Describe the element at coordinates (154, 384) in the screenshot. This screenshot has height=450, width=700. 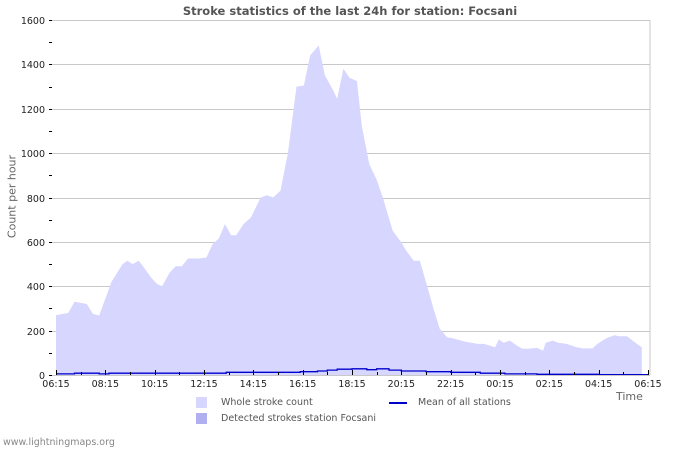
I see `svg-text: 10:15` at that location.